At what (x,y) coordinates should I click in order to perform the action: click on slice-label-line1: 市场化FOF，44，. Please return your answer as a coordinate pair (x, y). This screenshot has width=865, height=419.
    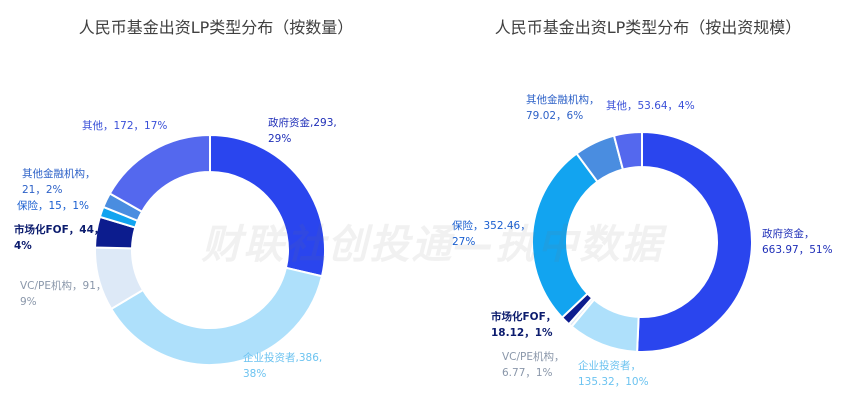
    Looking at the image, I should click on (59, 230).